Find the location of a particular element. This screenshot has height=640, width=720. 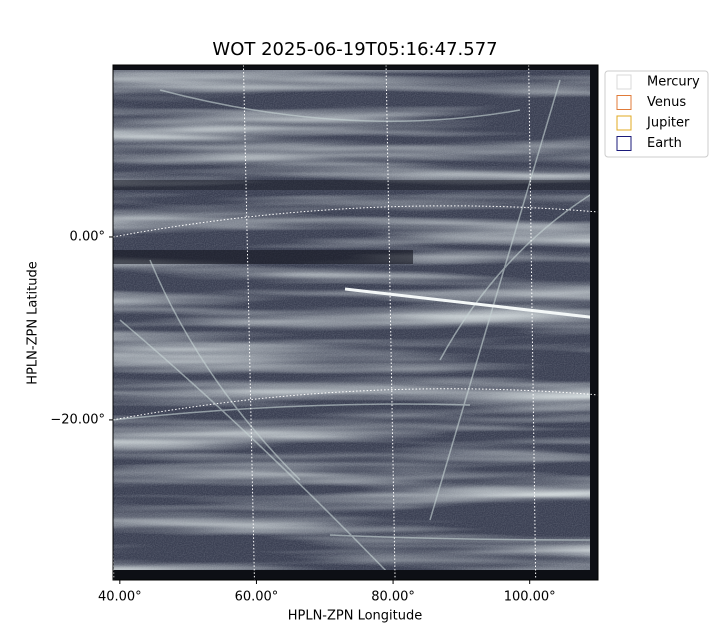

legend-label: Mercury is located at coordinates (673, 82).